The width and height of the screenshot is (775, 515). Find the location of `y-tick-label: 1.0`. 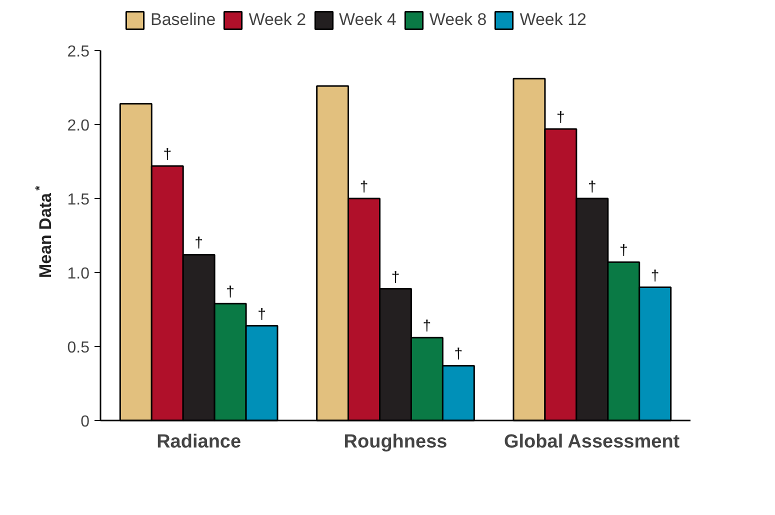

y-tick-label: 1.0 is located at coordinates (78, 274).